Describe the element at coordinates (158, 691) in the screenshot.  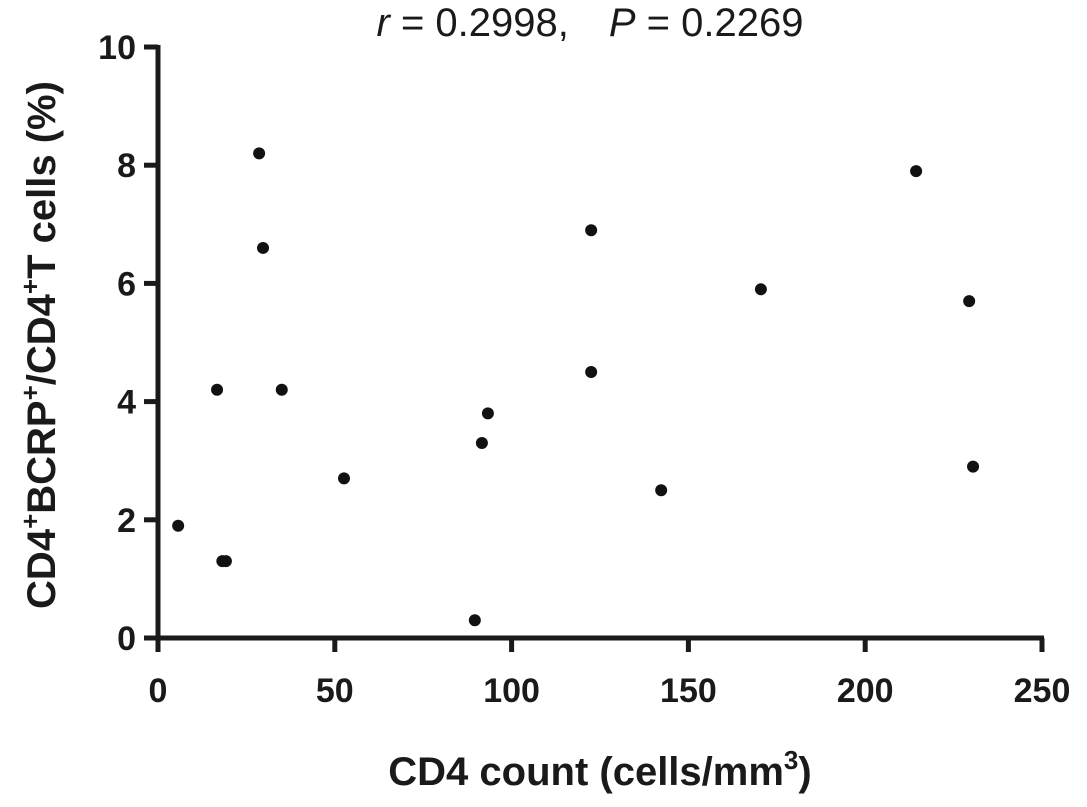
I see `x-tick-label: 0` at that location.